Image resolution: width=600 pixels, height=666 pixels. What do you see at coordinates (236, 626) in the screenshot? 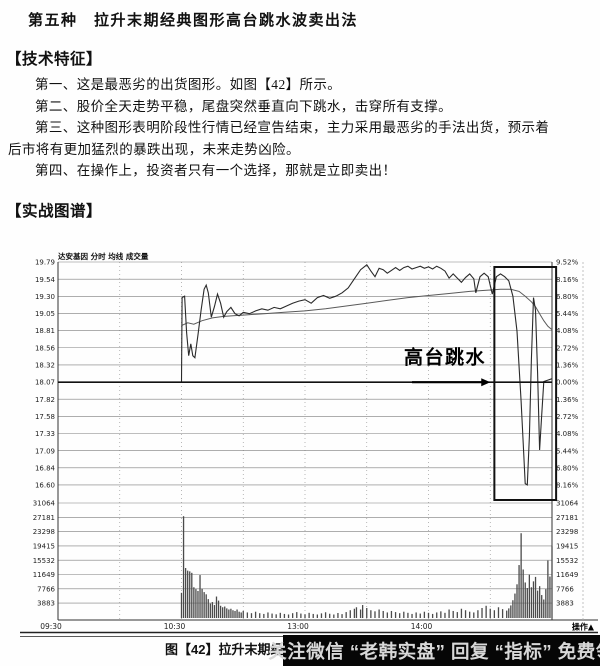
I see `time-axis-labels: 09:30 10:30 13:00 14:00` at bounding box center [236, 626].